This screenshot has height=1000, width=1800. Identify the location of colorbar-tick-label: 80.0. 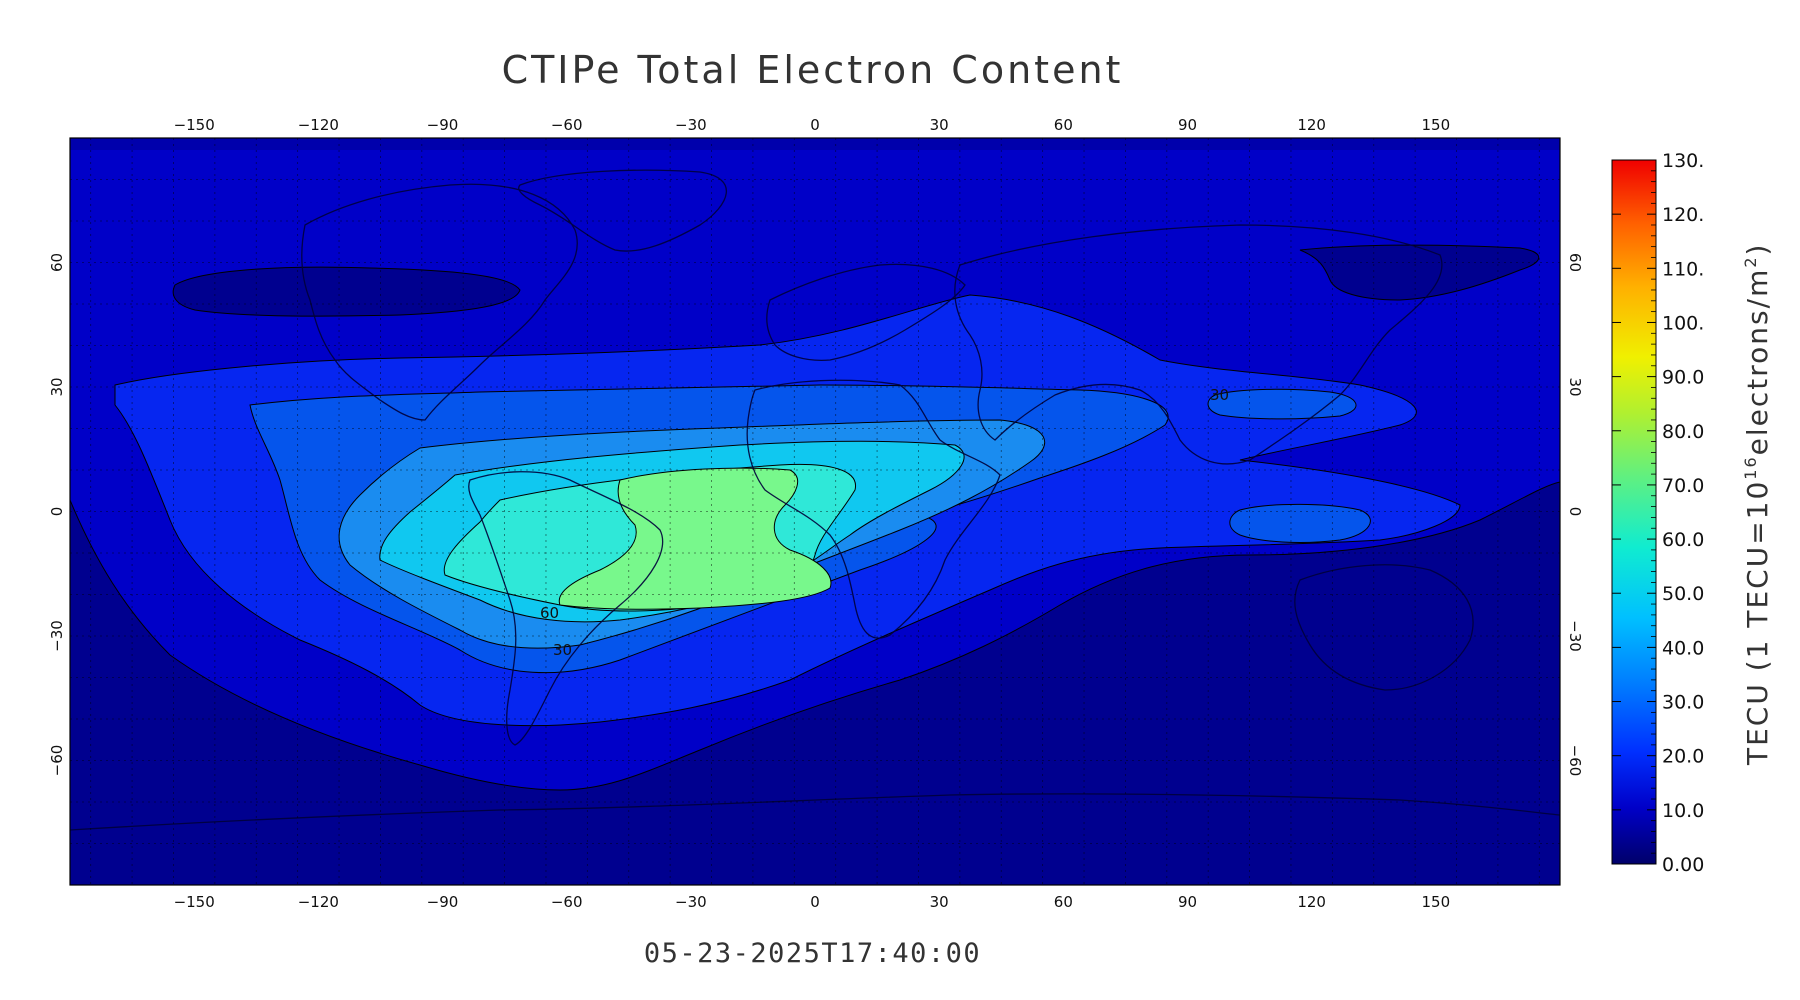
(1683, 432).